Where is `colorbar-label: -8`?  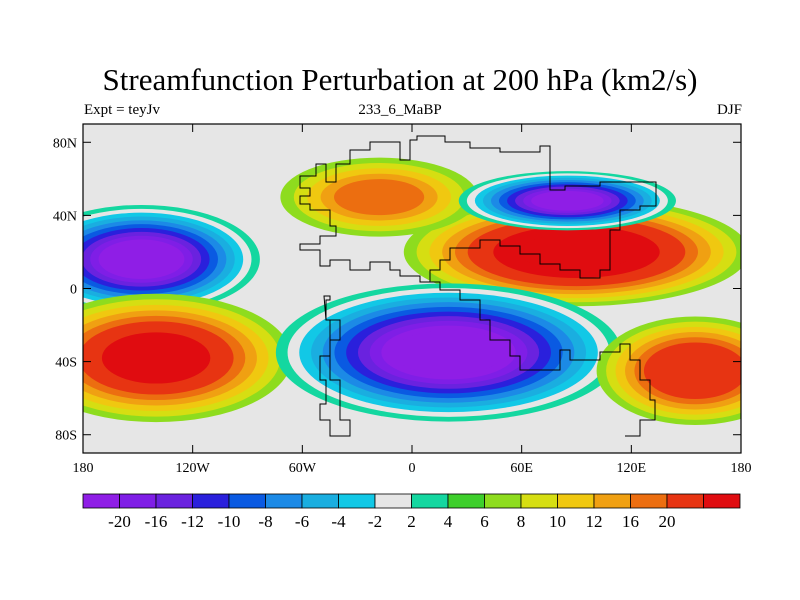 colorbar-label: -8 is located at coordinates (265, 521).